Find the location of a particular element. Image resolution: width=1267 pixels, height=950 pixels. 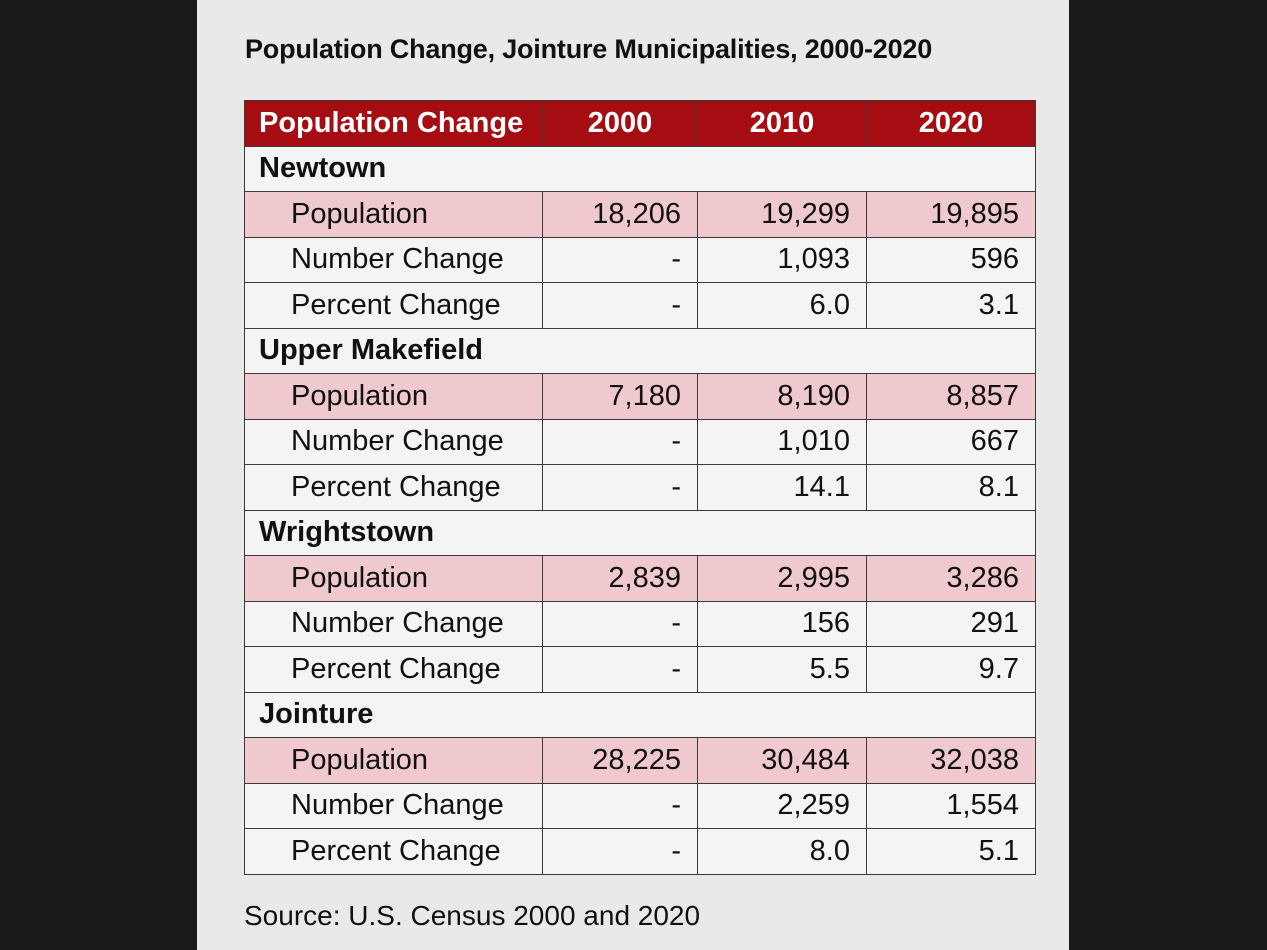

table-row: Percent Change - 5.5 9.7 is located at coordinates (640, 669).